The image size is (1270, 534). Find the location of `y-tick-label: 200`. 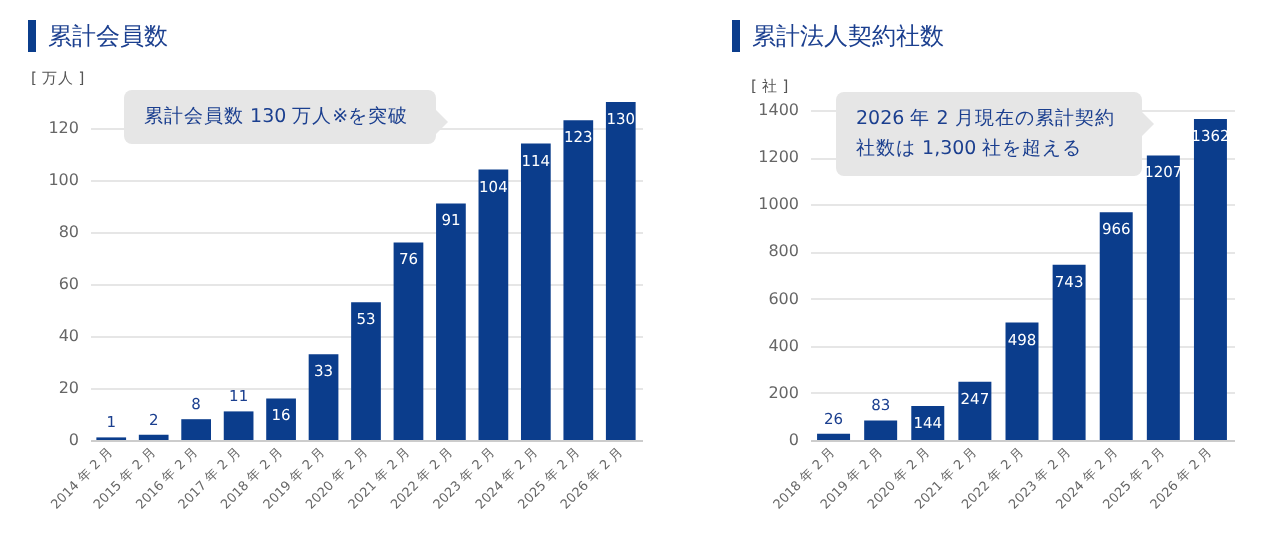

y-tick-label: 200 is located at coordinates (783, 392).